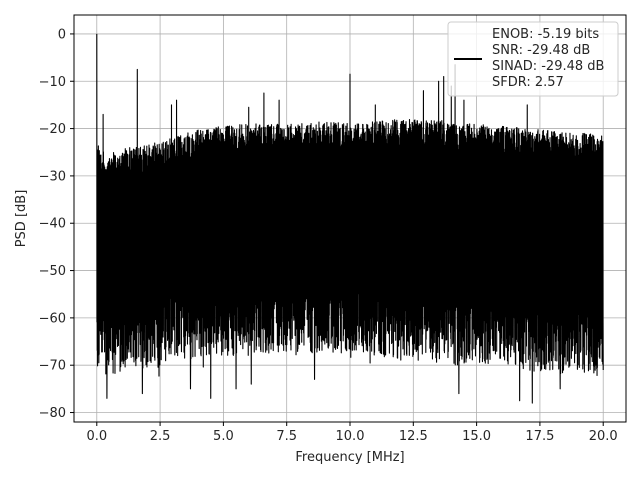 The width and height of the screenshot is (640, 480). What do you see at coordinates (528, 82) in the screenshot?
I see `legend-label-line: SFDR: 2.57` at bounding box center [528, 82].